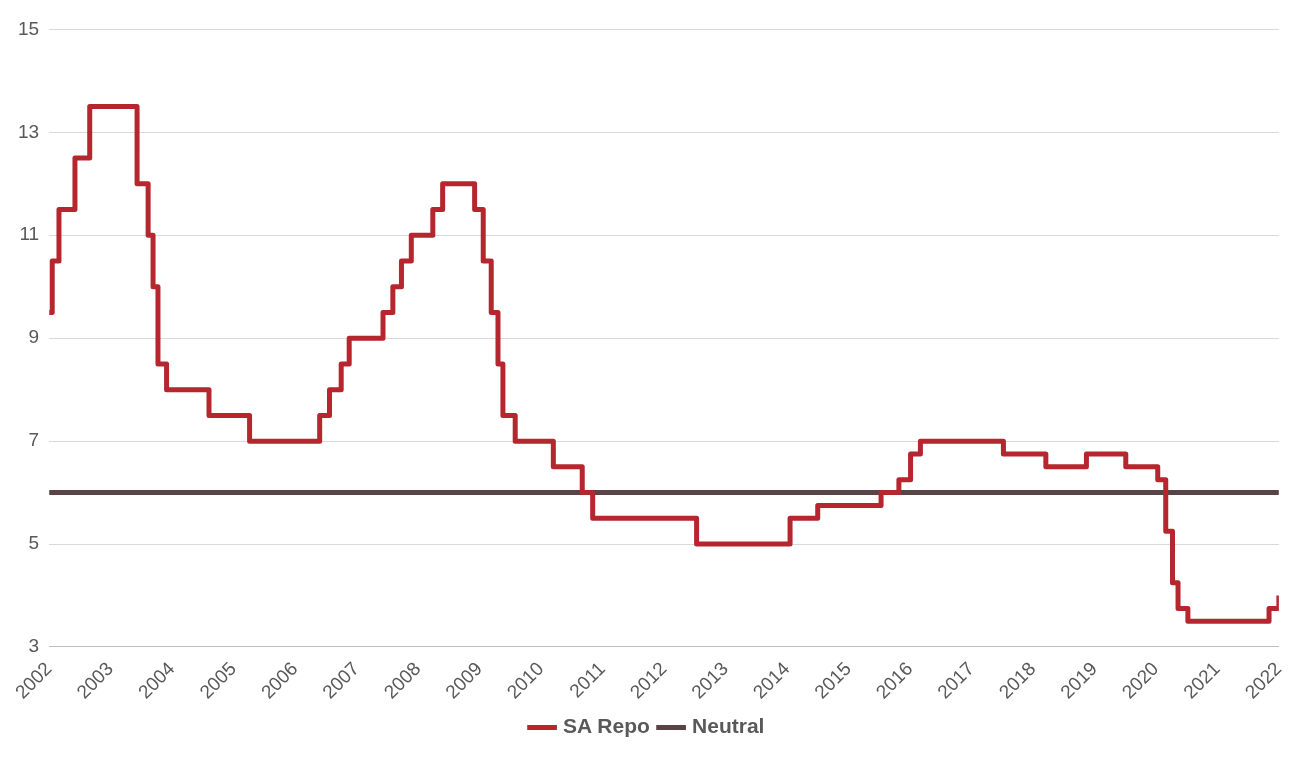  Describe the element at coordinates (34, 646) in the screenshot. I see `y-tick-label: 3` at that location.